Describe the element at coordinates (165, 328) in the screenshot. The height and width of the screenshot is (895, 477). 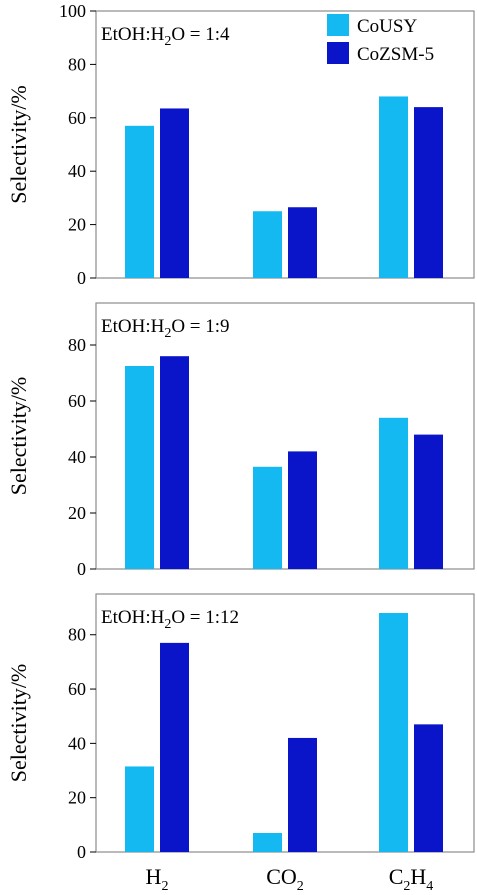
I see `ratio-annotation: EtOH:H2O = 1:9` at that location.